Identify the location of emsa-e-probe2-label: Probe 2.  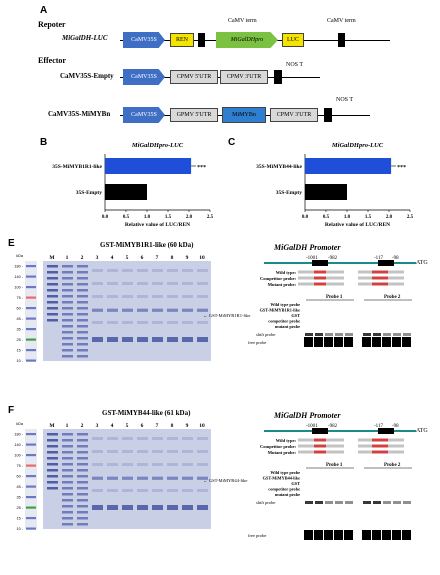
(392, 297).